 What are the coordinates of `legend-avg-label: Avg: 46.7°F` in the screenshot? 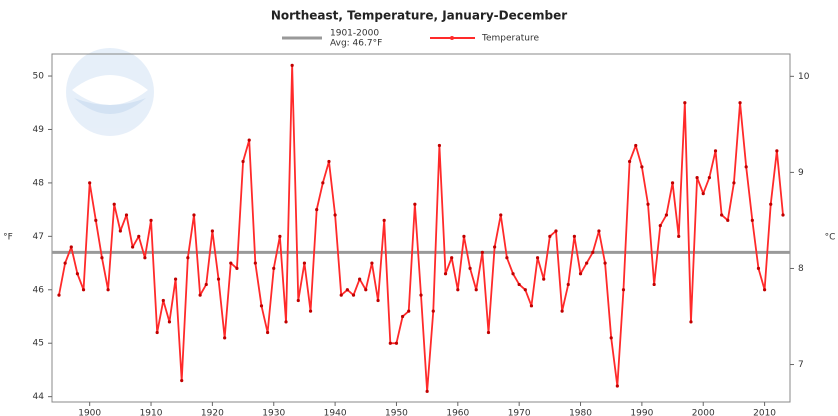 It's located at (356, 44).